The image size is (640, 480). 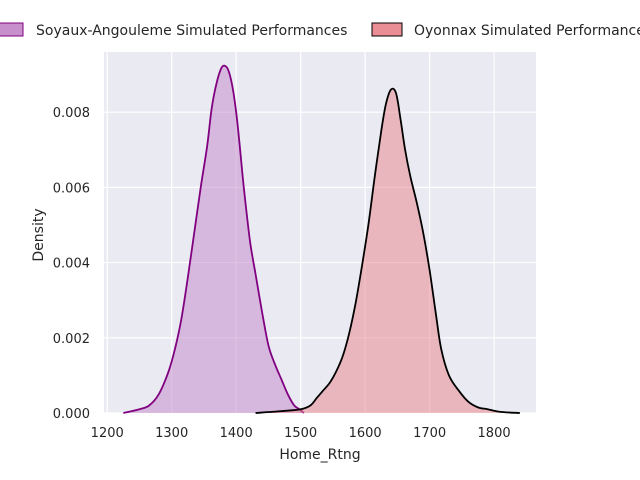 I want to click on x-tick-label: 1600, so click(x=365, y=433).